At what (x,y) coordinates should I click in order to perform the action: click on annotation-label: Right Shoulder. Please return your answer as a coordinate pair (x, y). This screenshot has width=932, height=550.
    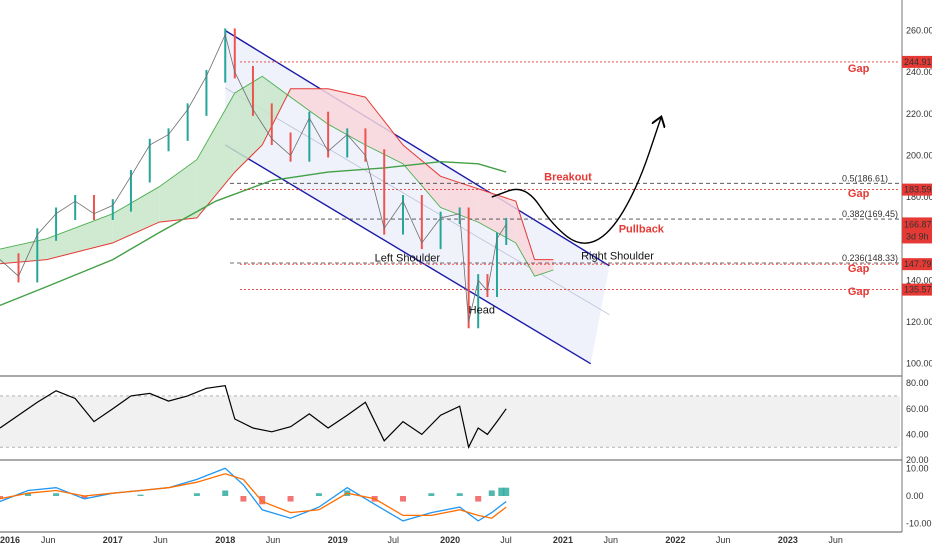
    Looking at the image, I should click on (617, 257).